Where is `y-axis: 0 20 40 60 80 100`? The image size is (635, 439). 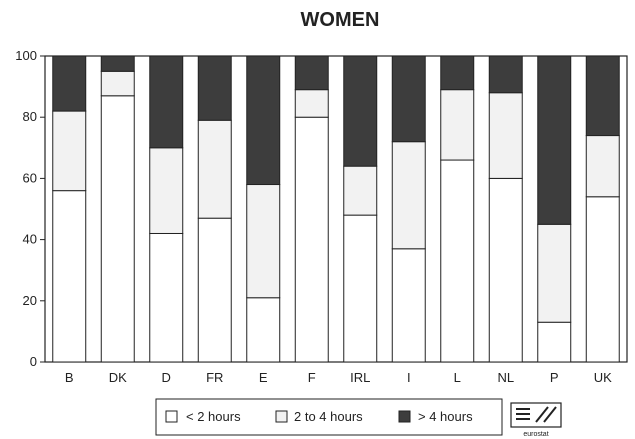
y-axis: 0 20 40 60 80 100 is located at coordinates (30, 208).